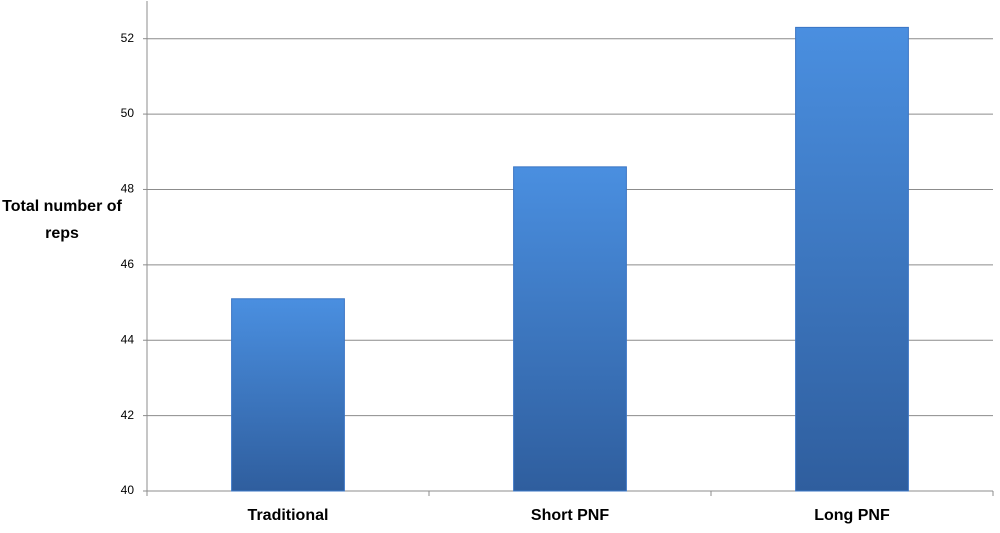 The height and width of the screenshot is (533, 1000). Describe the element at coordinates (128, 189) in the screenshot. I see `y-tick-label: 48` at that location.